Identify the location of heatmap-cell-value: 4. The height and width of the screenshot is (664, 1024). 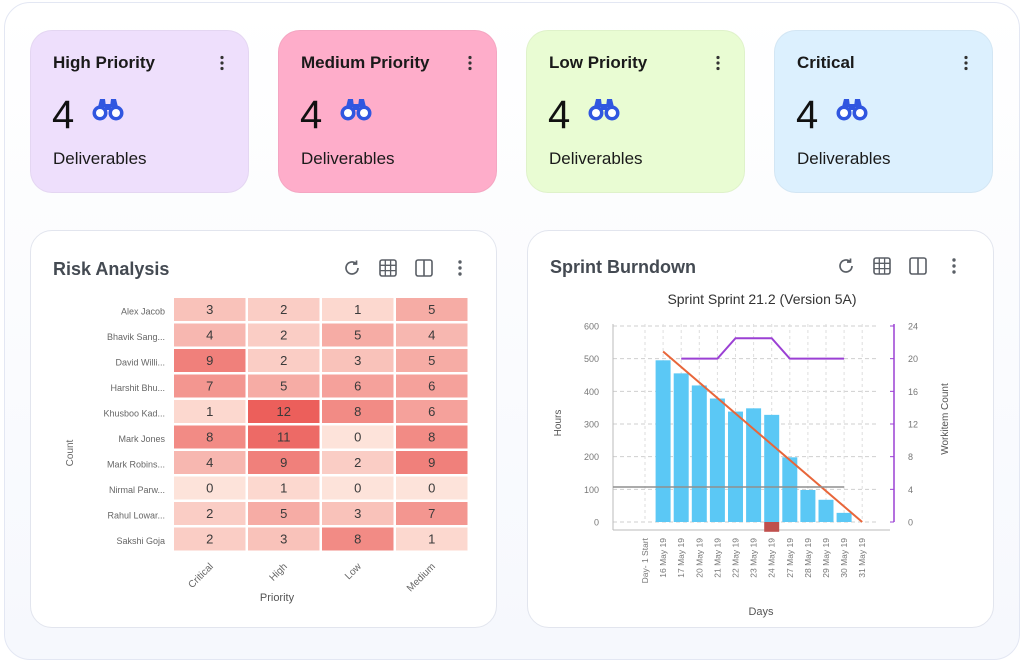
(431, 335).